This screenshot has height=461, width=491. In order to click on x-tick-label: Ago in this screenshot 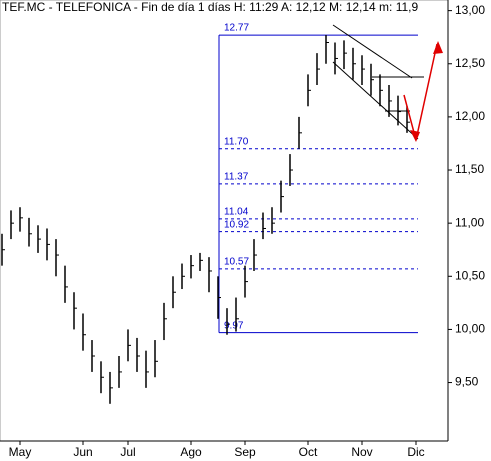, I will do `click(191, 452)`.